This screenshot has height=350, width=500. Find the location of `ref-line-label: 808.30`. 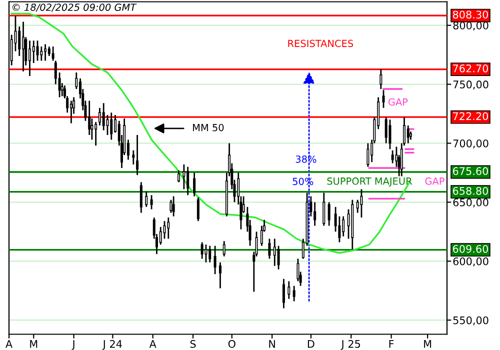

ref-line-label: 808.30 is located at coordinates (470, 14).